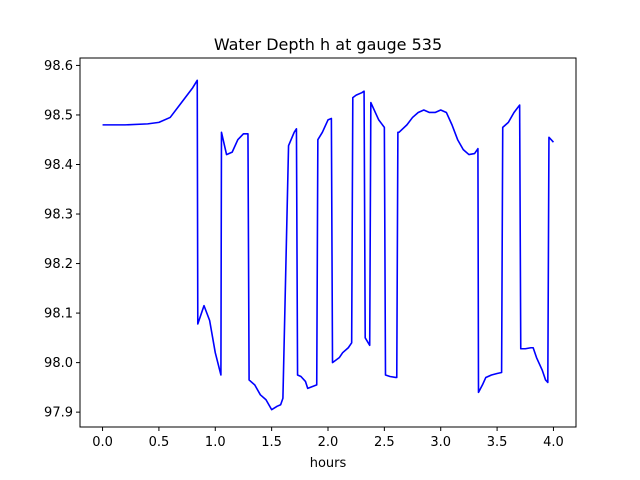 Image resolution: width=640 pixels, height=480 pixels. I want to click on x-tick-label: 1.5, so click(271, 442).